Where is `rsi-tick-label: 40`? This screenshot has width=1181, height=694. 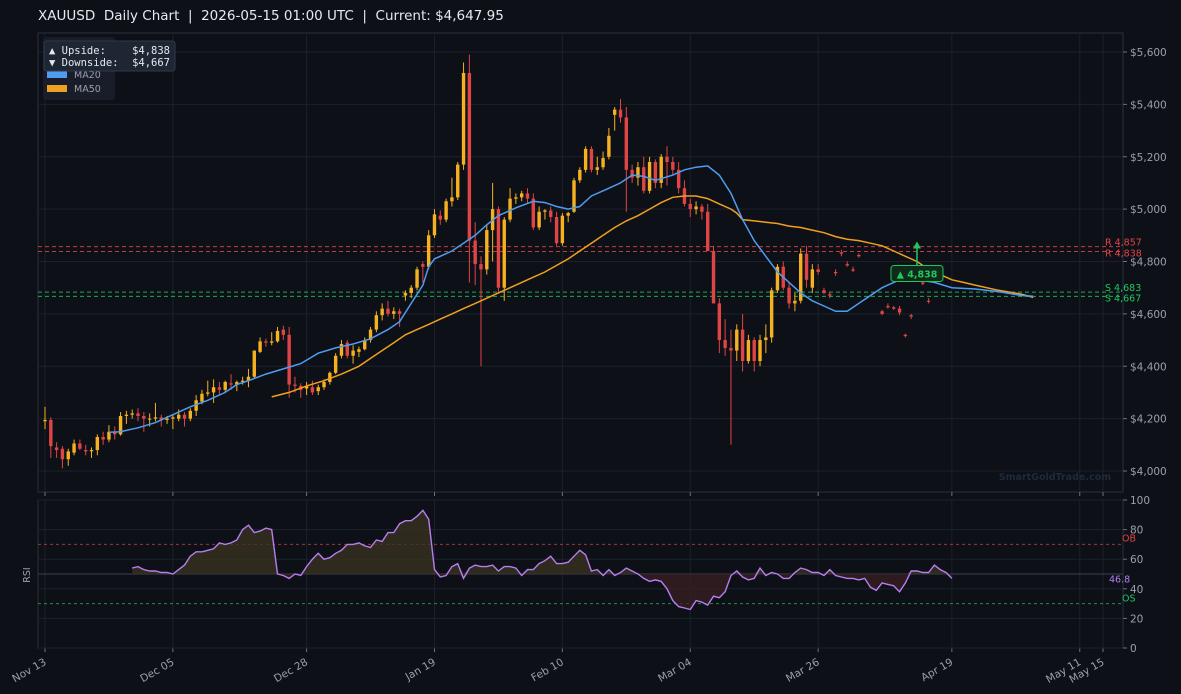 rsi-tick-label: 40 is located at coordinates (1136, 590).